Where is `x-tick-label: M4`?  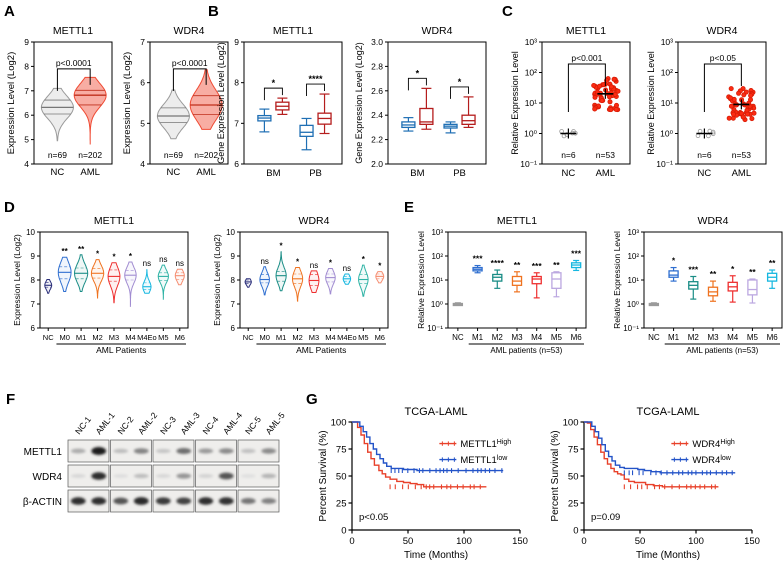 x-tick-label: M4 is located at coordinates (130, 337).